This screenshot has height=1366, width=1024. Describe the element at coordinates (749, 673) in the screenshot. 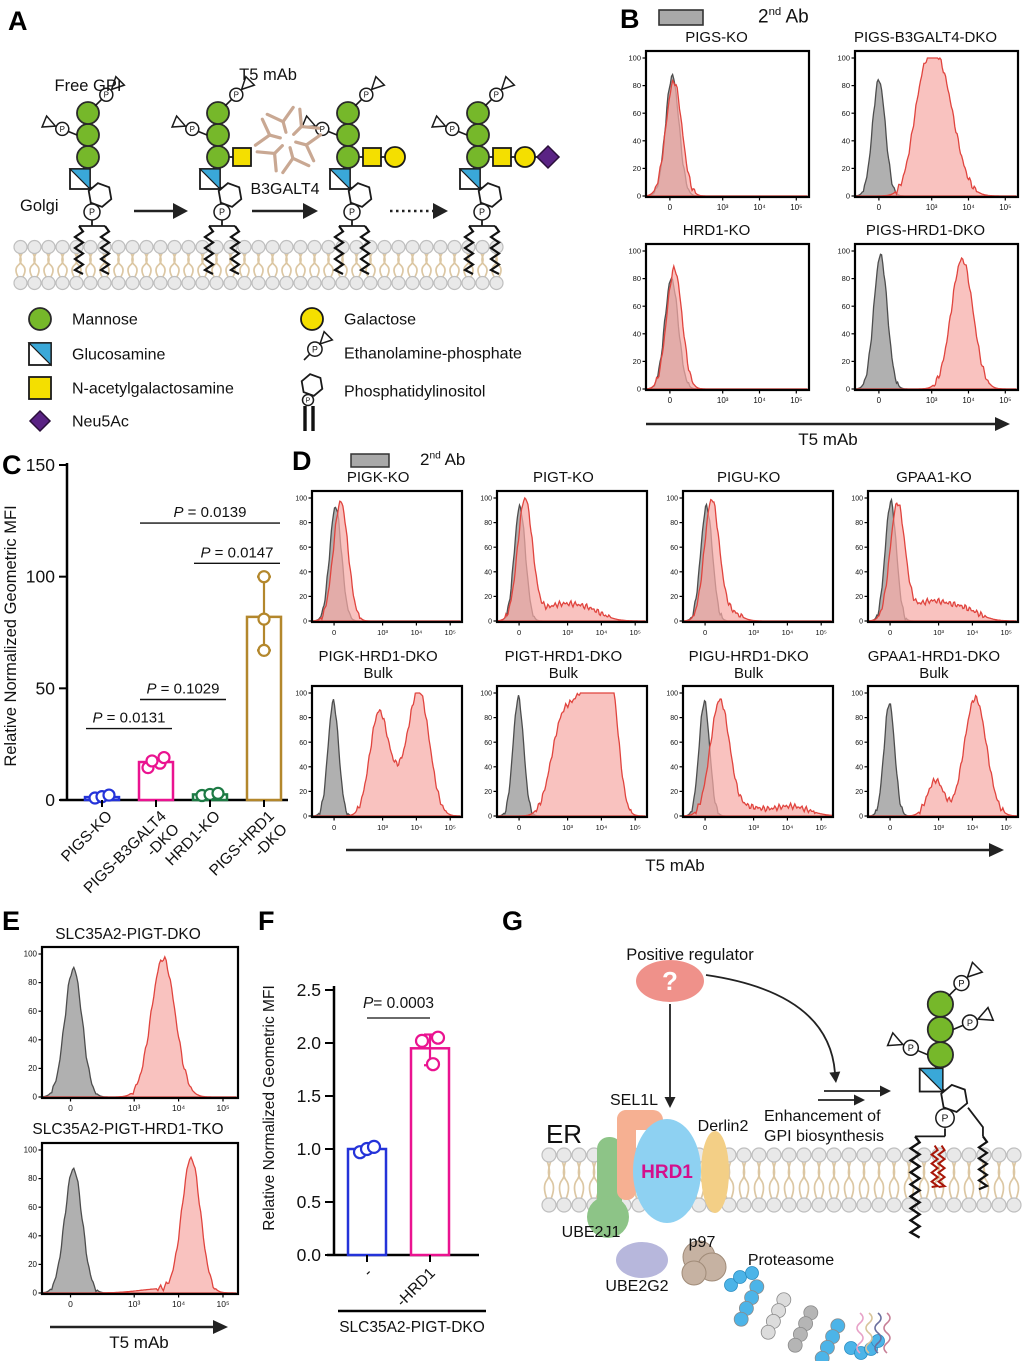

I see `histogram-subtitle: Bulk` at that location.